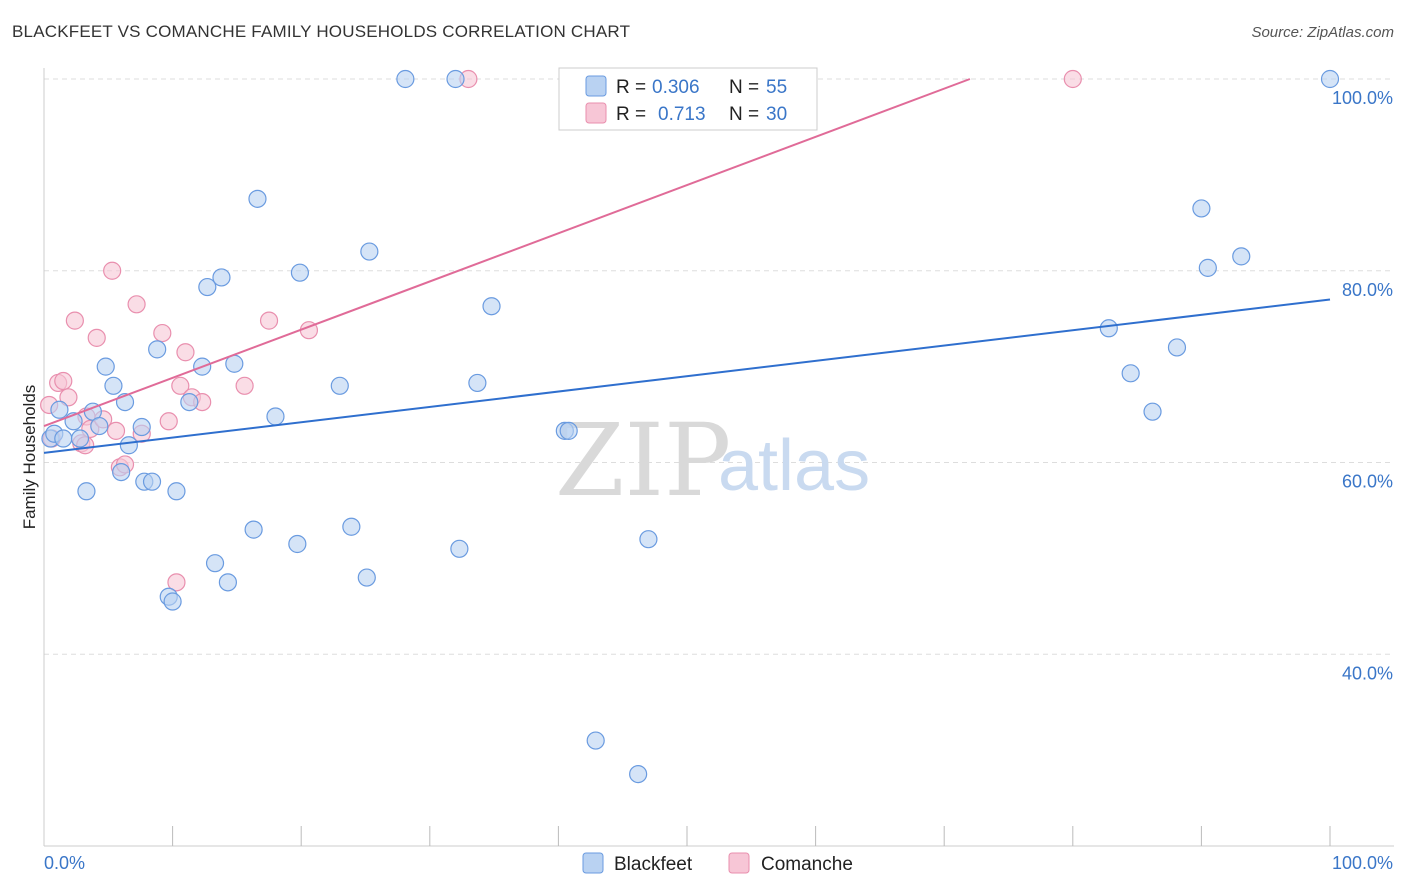 This screenshot has height=892, width=1406. I want to click on y-axis-title: Family Households, so click(29, 457).